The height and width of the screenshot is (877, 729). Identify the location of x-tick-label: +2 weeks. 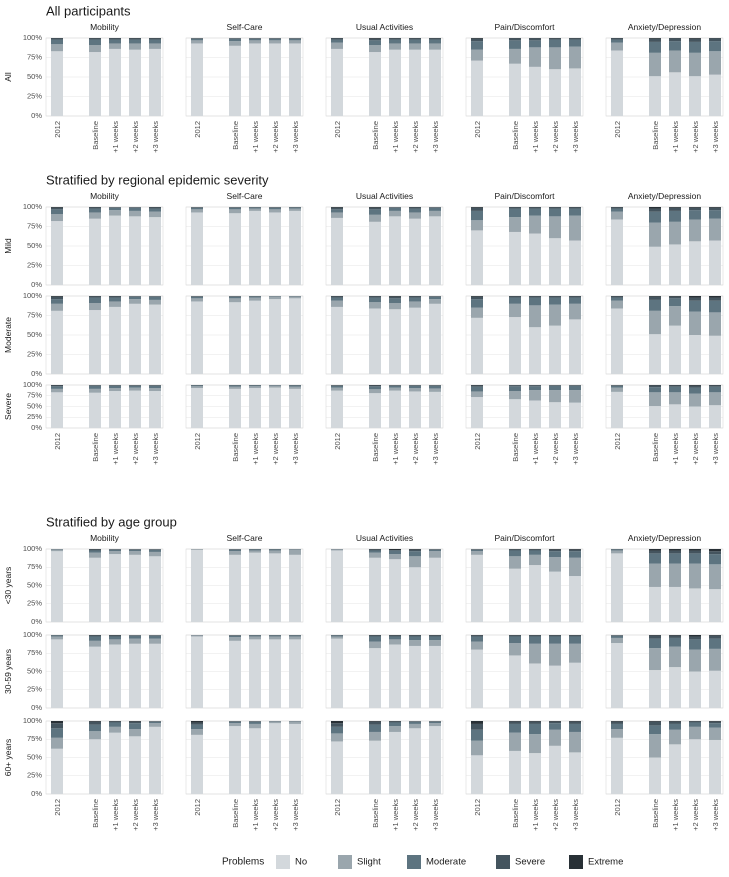
(555, 137).